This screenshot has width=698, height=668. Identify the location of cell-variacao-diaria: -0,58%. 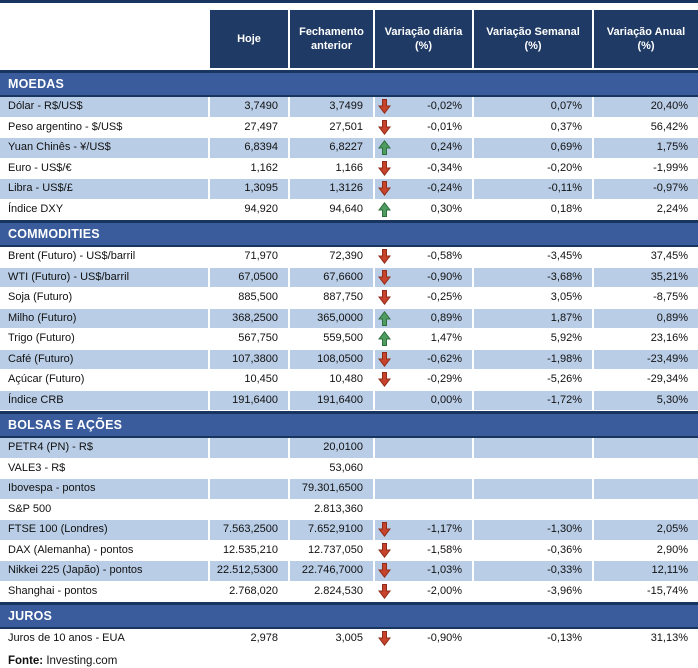
(424, 257).